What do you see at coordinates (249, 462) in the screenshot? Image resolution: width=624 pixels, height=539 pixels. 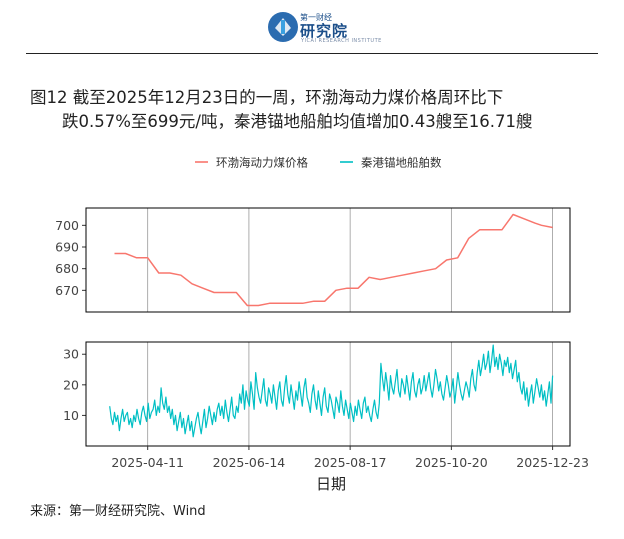 I see `x-tick-label-1: 2025-06-14` at bounding box center [249, 462].